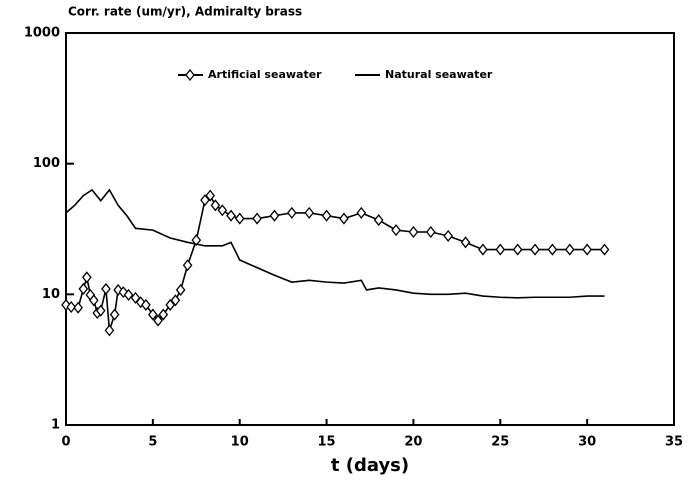 This screenshot has width=693, height=490. What do you see at coordinates (55, 425) in the screenshot?
I see `y-tick-label: 1` at bounding box center [55, 425].